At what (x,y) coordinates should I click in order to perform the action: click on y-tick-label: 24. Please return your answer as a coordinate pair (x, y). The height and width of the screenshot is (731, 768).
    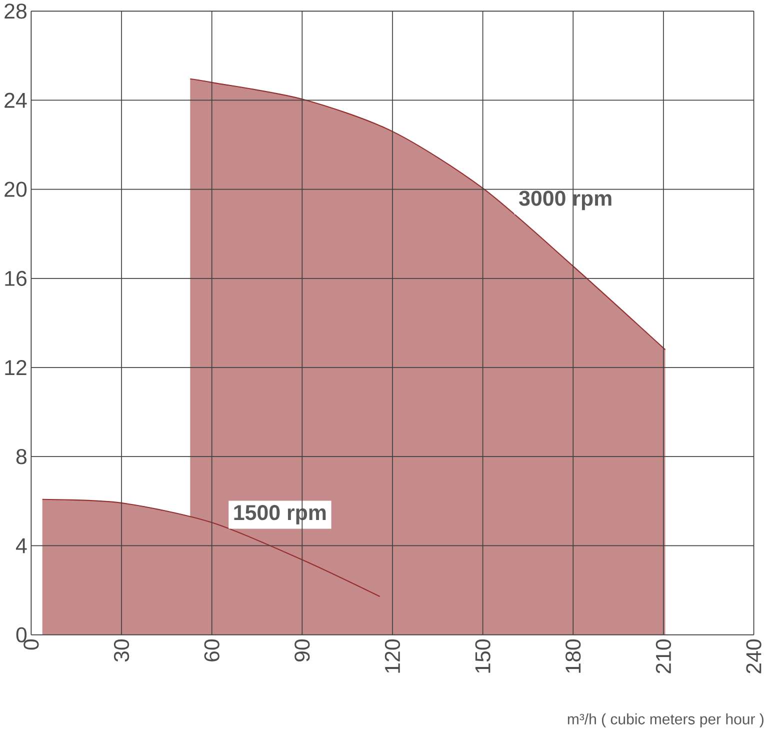
    Looking at the image, I should click on (15, 100).